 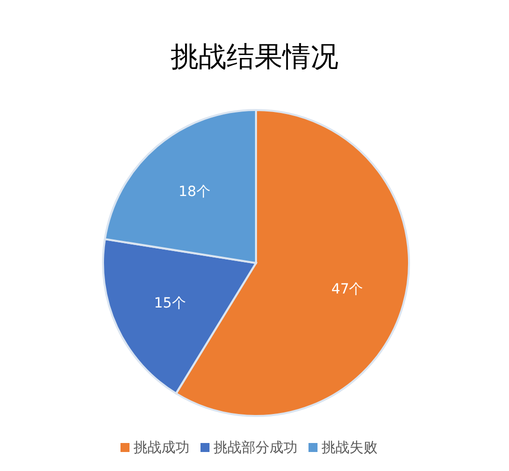 What do you see at coordinates (350, 448) in the screenshot?
I see `legend-label: 挑战失败` at bounding box center [350, 448].